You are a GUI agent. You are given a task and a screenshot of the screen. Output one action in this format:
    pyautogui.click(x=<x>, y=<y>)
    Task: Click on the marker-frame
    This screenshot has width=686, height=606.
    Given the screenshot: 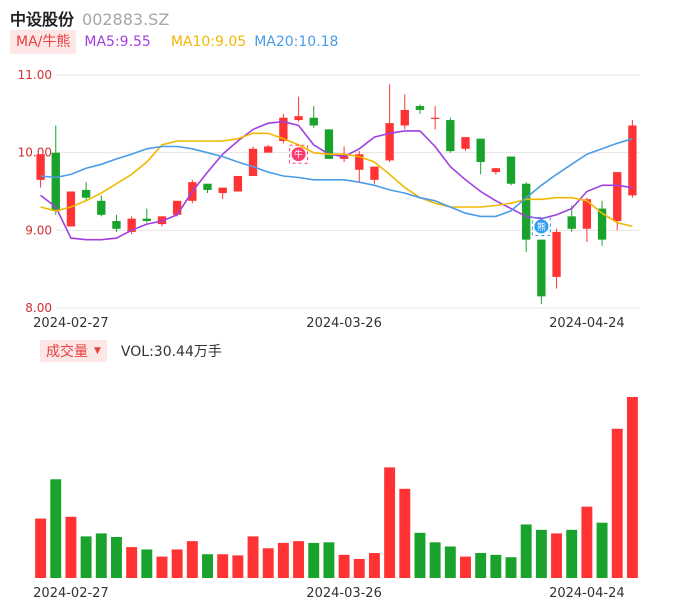 What is the action you would take?
    pyautogui.click(x=541, y=226)
    